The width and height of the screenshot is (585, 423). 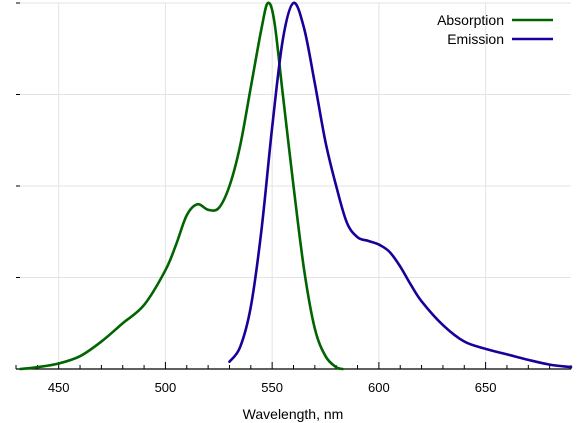 I want to click on x-tick-label: 550, so click(x=272, y=387).